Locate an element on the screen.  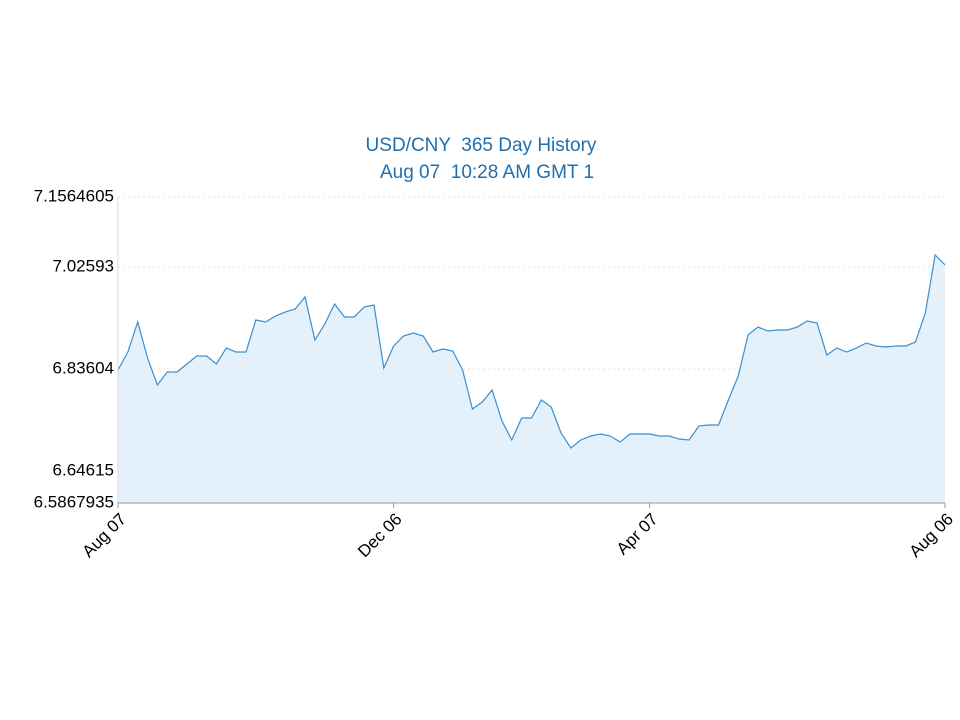
y-tick-label: 7.1564605 is located at coordinates (74, 195).